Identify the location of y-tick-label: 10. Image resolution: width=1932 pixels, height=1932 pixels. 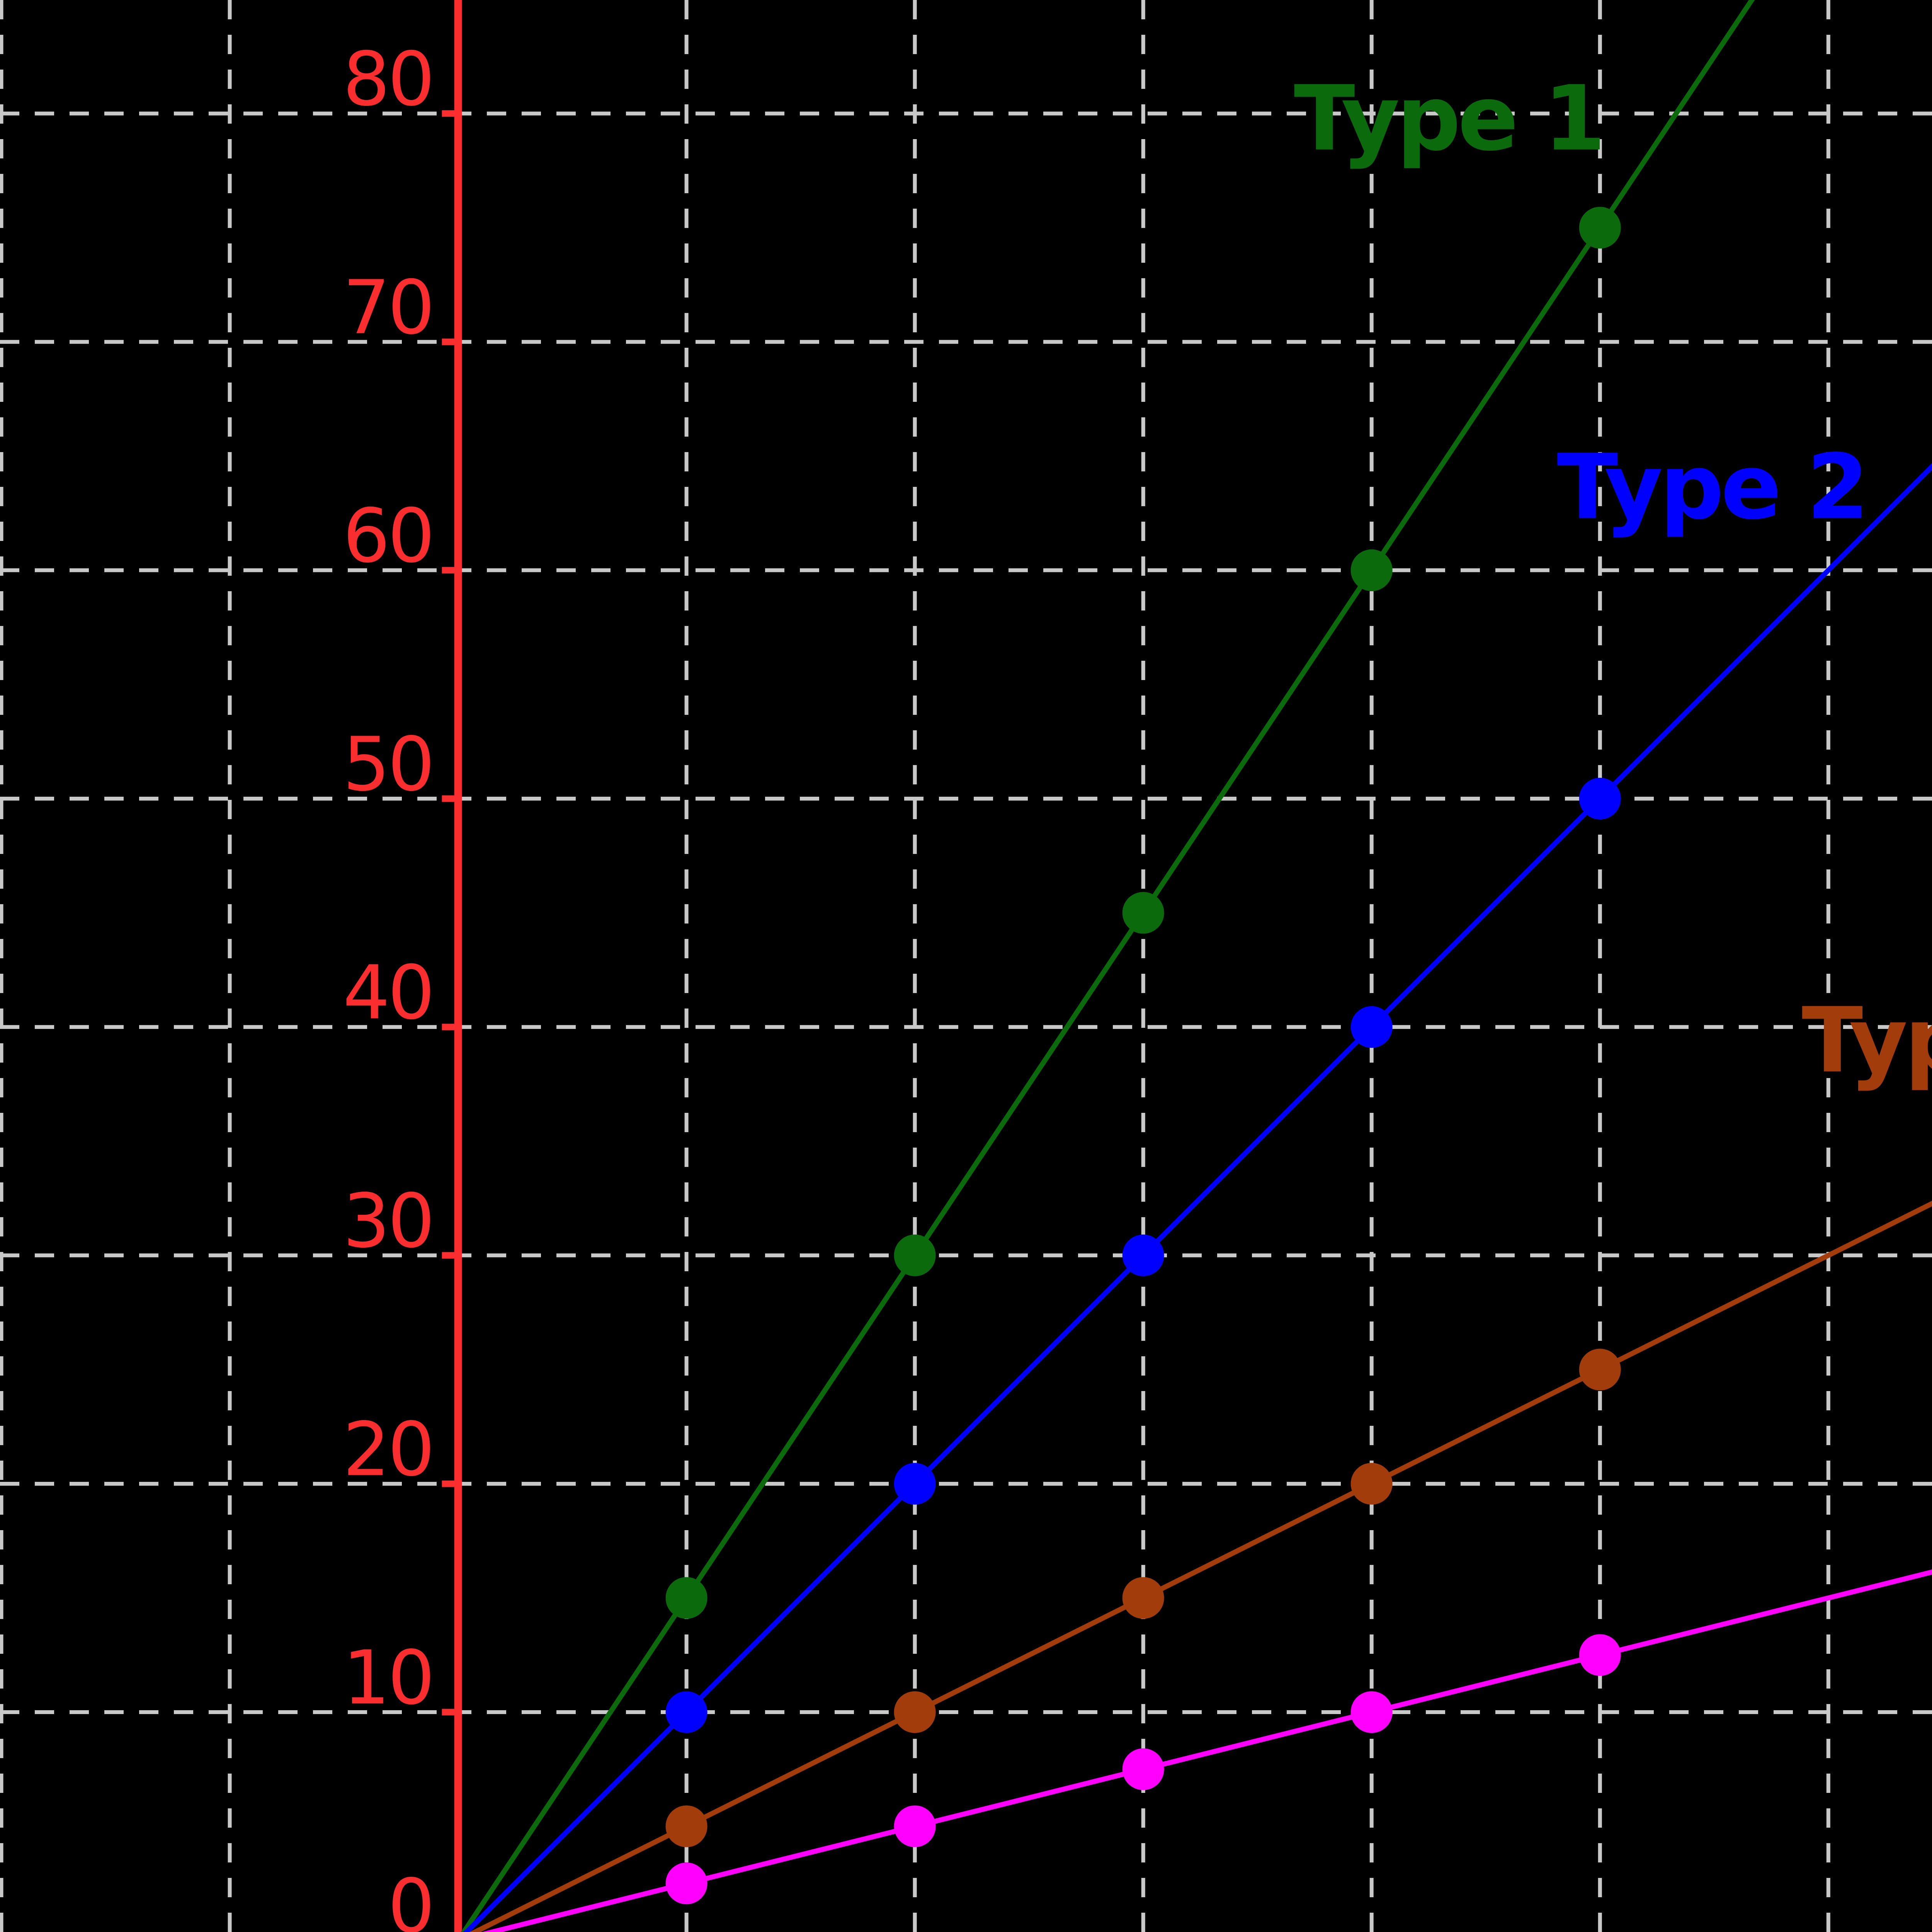
(388, 1678).